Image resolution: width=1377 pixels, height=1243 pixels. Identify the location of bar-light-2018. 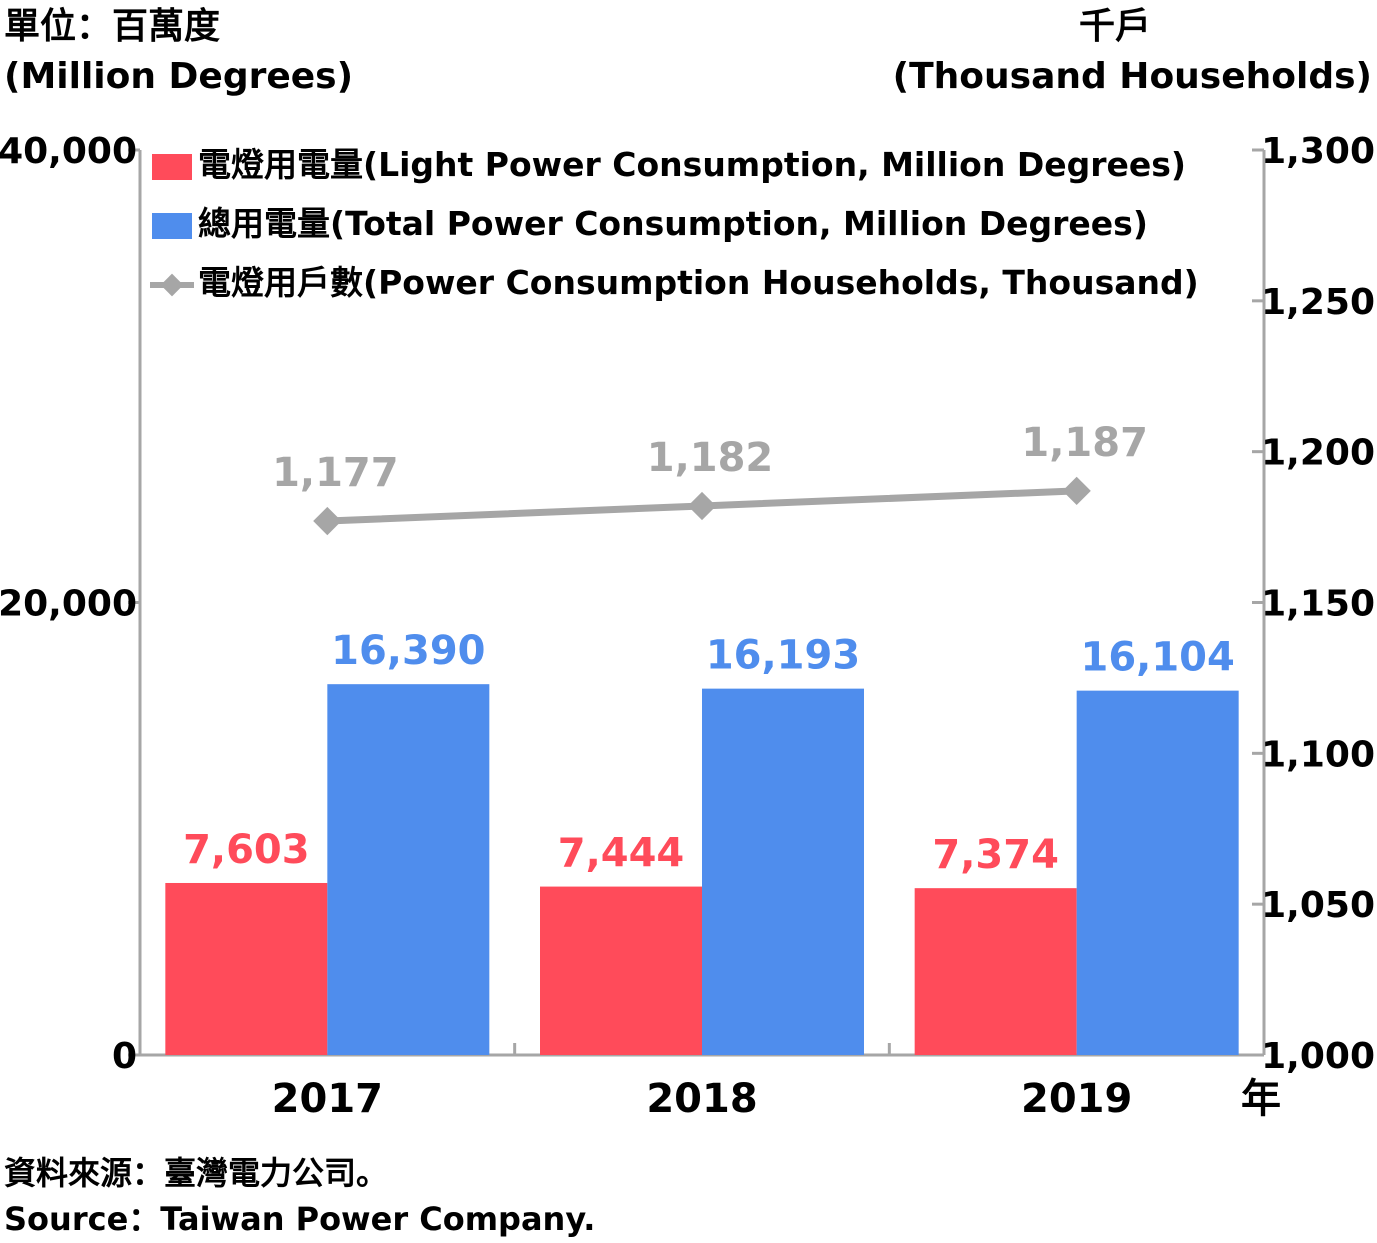
(621, 970).